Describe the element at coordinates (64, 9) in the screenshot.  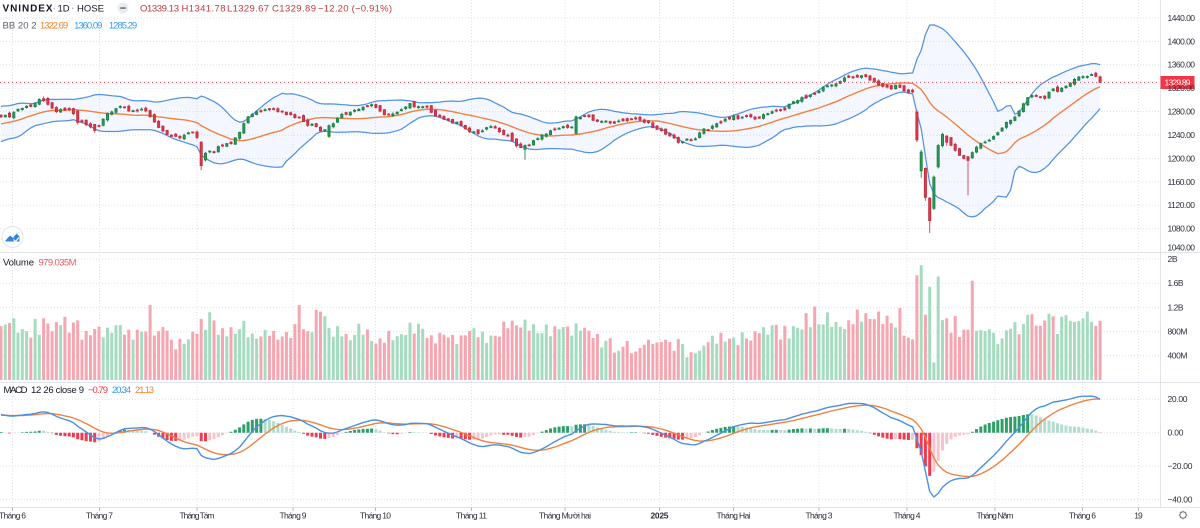
I see `svg-text: 1D` at that location.